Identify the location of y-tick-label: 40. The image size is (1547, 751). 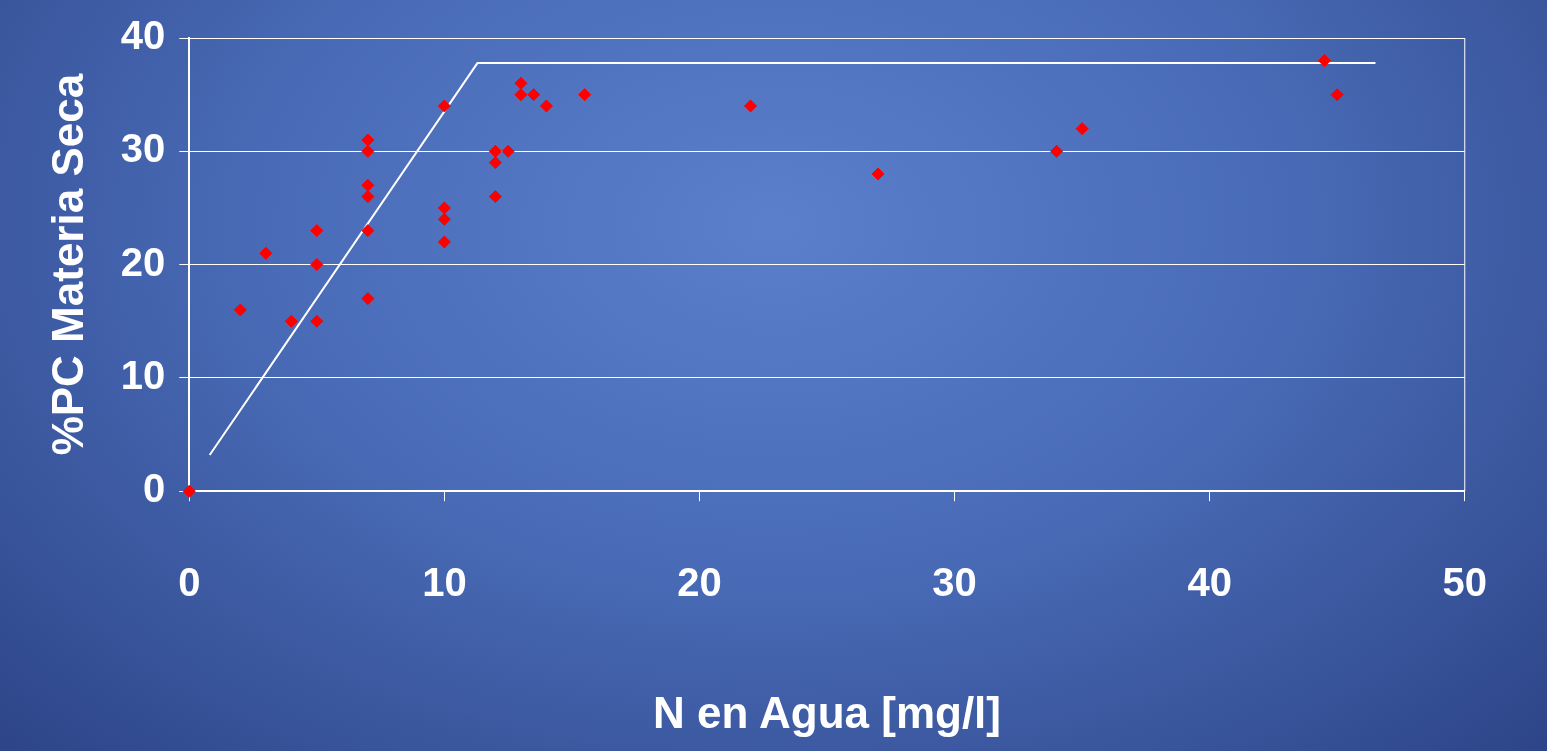
(143, 35).